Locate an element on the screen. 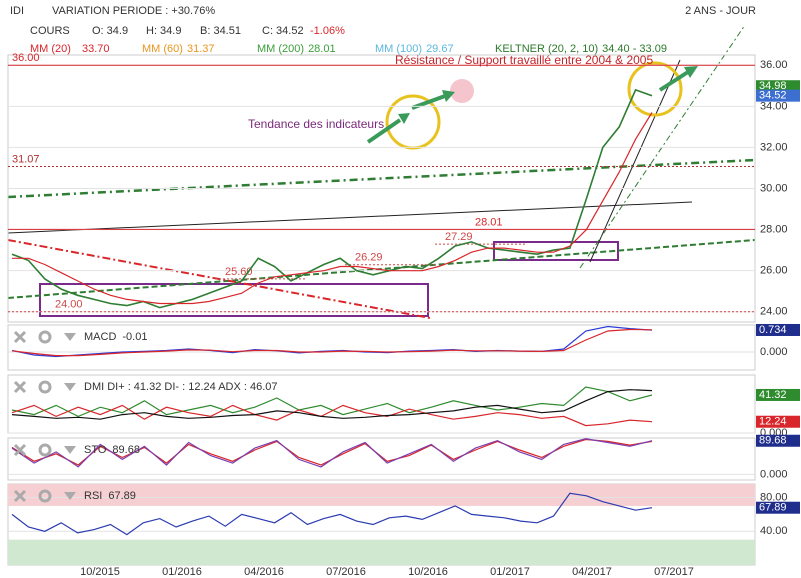 The image size is (801, 578). x-tick-label: 07/2017 is located at coordinates (674, 572).